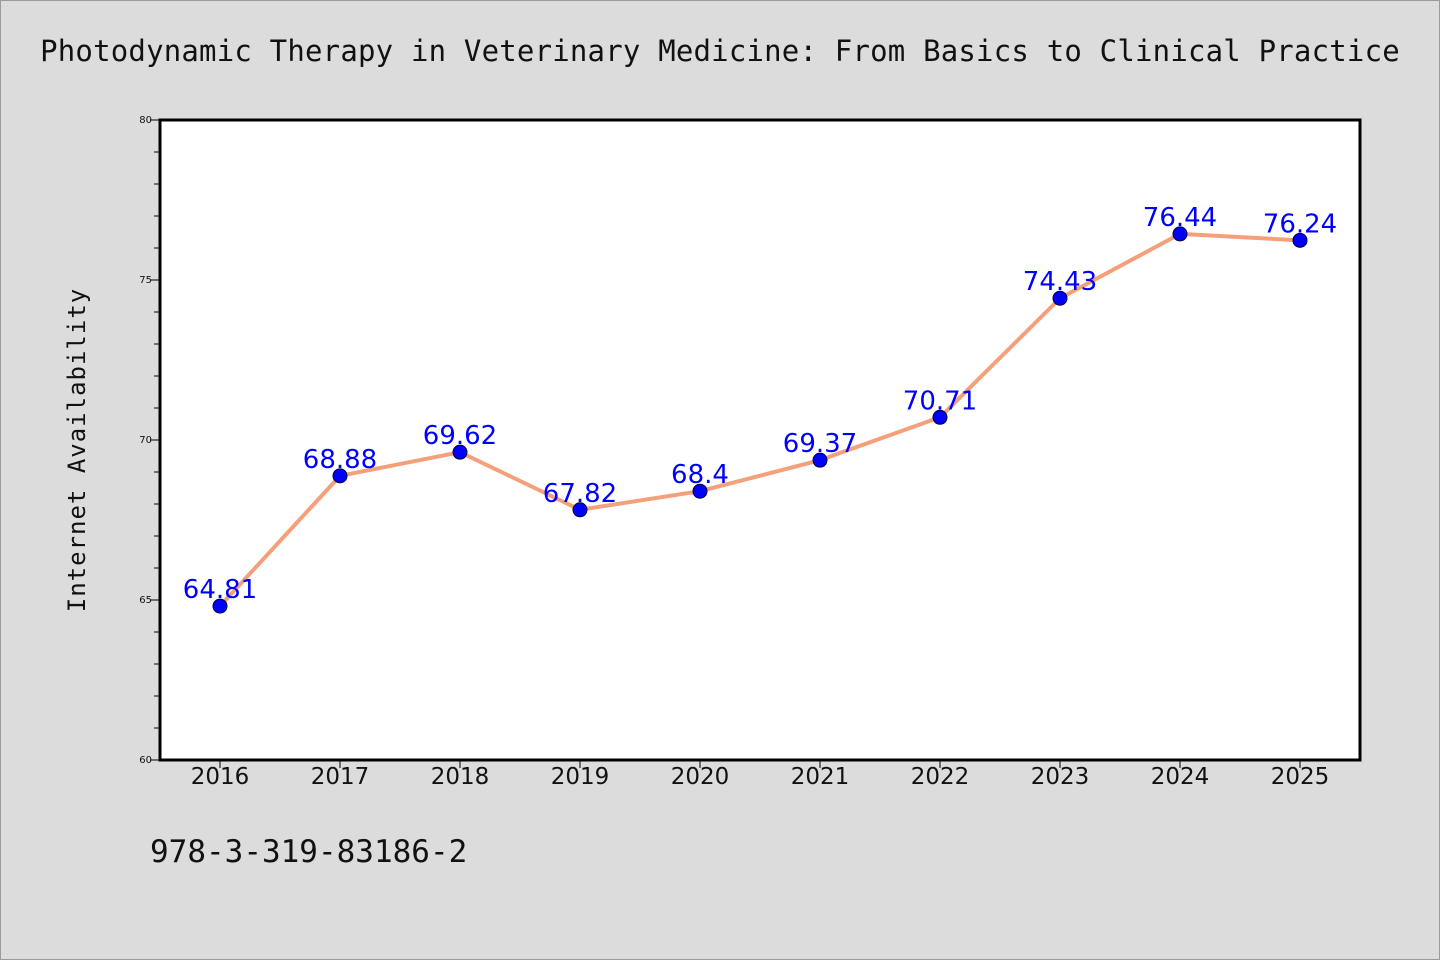 Image resolution: width=1440 pixels, height=960 pixels. What do you see at coordinates (700, 777) in the screenshot?
I see `x-tick-label: 2020` at bounding box center [700, 777].